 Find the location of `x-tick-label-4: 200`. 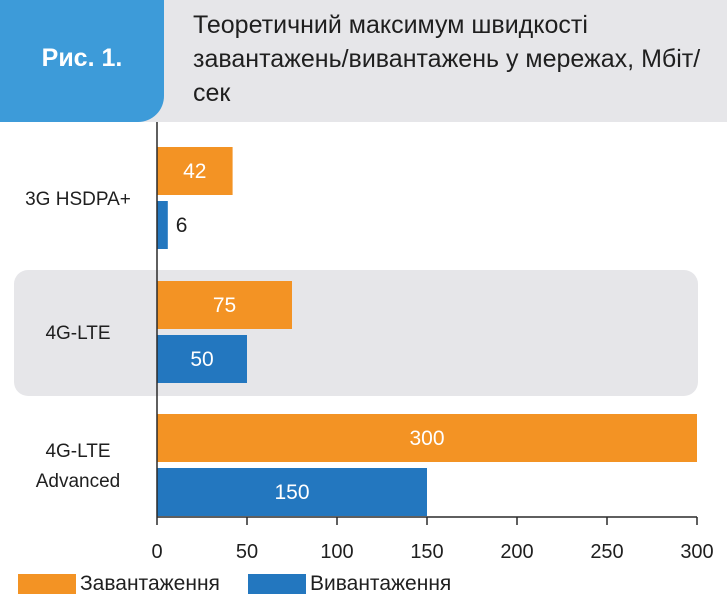

x-tick-label-4: 200 is located at coordinates (516, 552).